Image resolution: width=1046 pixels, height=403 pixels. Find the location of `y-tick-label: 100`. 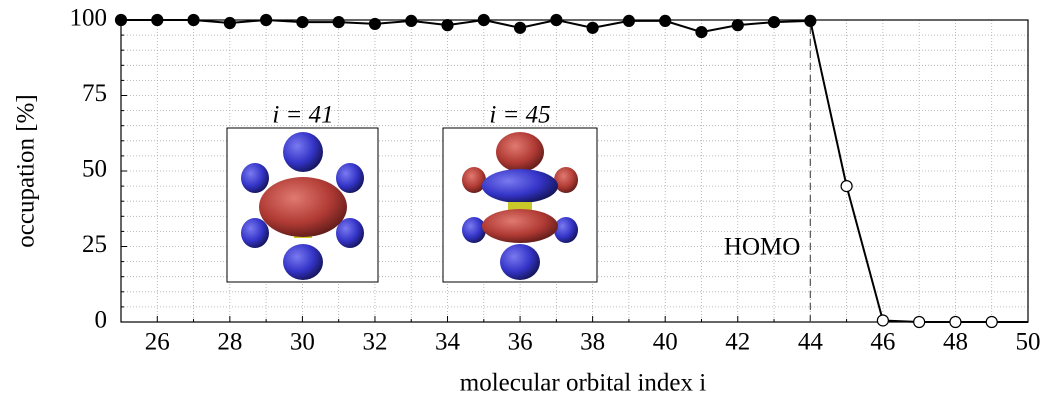

y-tick-label: 100 is located at coordinates (89, 18).